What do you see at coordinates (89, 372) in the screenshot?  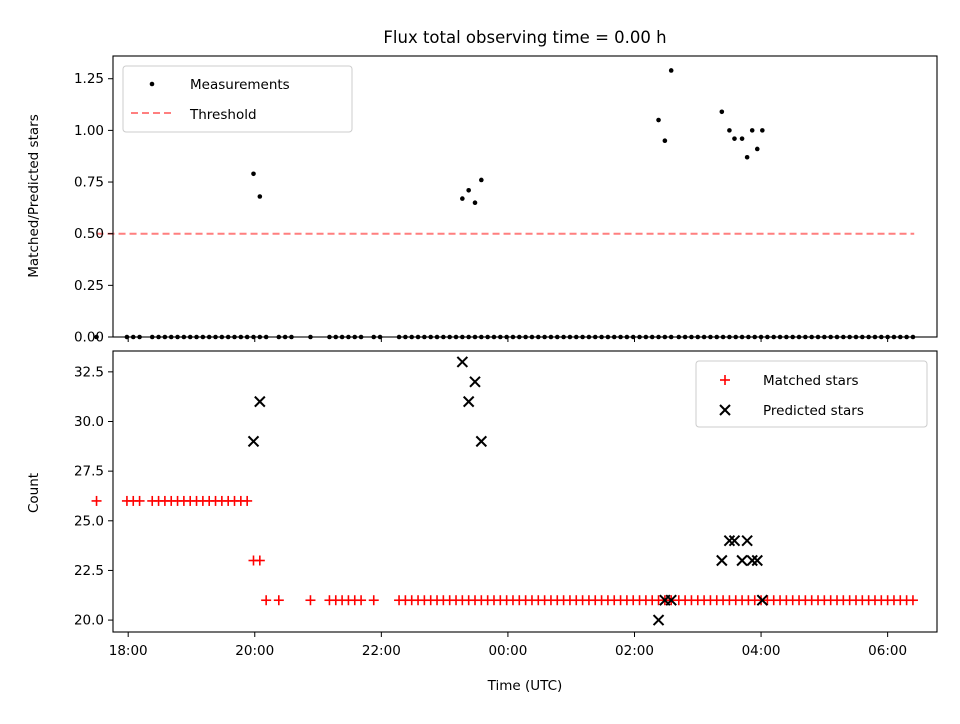 I see `bottom-y-tick-label: 32.5` at bounding box center [89, 372].